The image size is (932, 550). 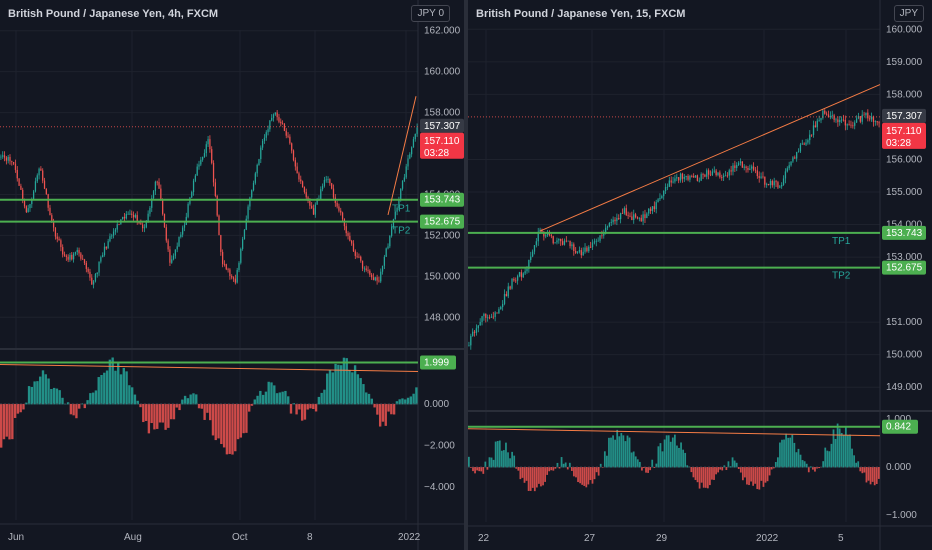 What do you see at coordinates (904, 267) in the screenshot?
I see `tp2-price-tag-bg` at bounding box center [904, 267].